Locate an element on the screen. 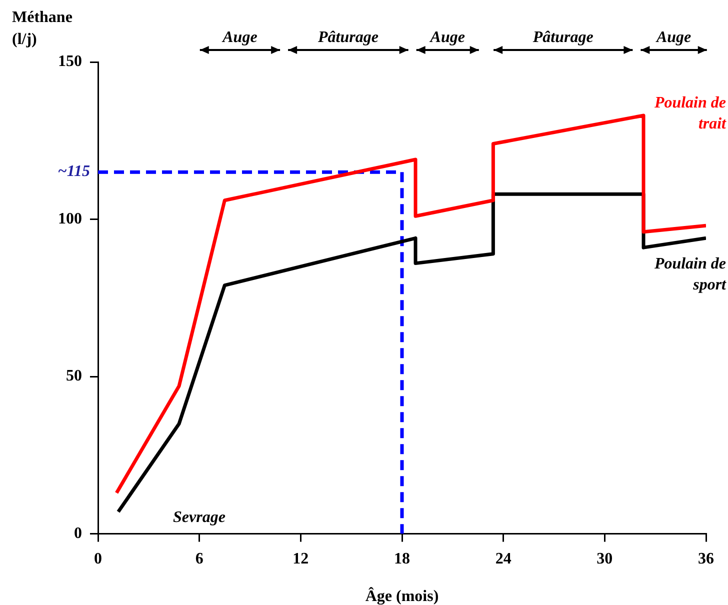 The height and width of the screenshot is (605, 728). y-tick-label: 50 is located at coordinates (74, 376).